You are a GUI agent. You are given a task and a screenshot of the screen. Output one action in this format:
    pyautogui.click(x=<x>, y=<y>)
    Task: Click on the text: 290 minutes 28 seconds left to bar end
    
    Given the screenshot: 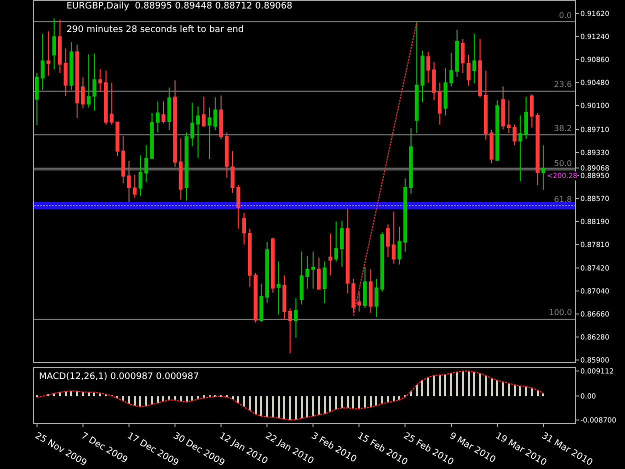 What is the action you would take?
    pyautogui.click(x=155, y=30)
    